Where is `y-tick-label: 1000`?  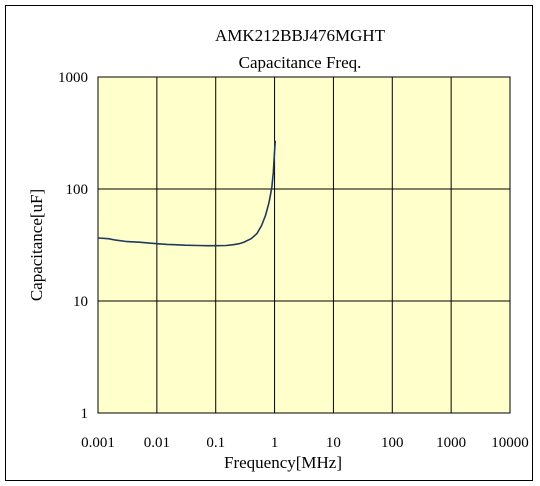 y-tick-label: 1000 is located at coordinates (73, 78).